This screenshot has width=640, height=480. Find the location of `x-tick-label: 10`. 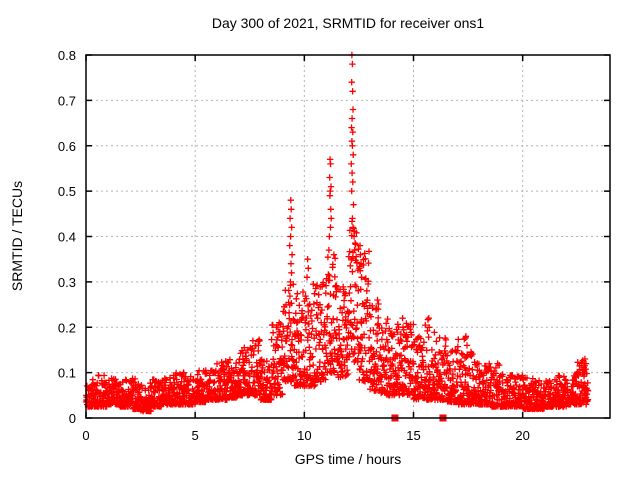

x-tick-label: 10 is located at coordinates (304, 435).